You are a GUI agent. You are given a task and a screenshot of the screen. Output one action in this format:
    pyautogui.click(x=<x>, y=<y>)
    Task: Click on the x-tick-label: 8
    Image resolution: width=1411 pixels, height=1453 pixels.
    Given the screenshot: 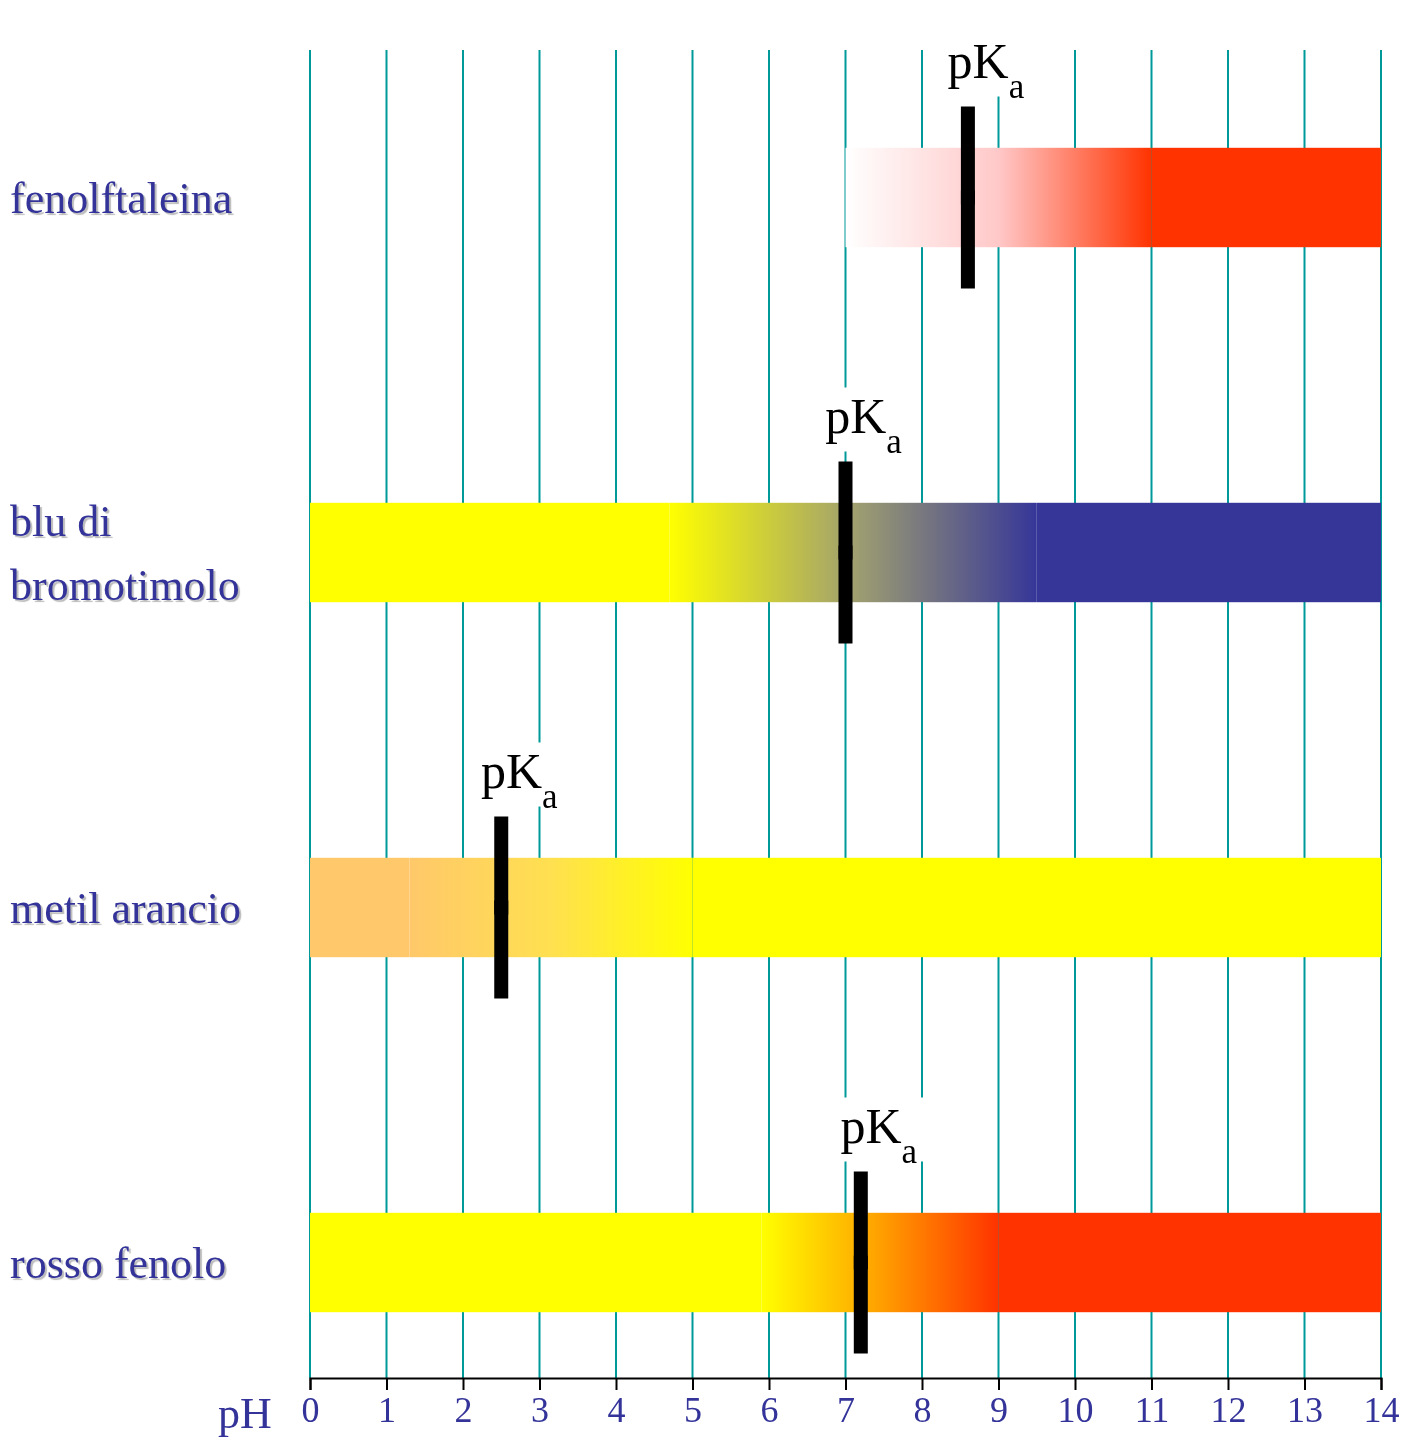 What is the action you would take?
    pyautogui.click(x=922, y=1409)
    